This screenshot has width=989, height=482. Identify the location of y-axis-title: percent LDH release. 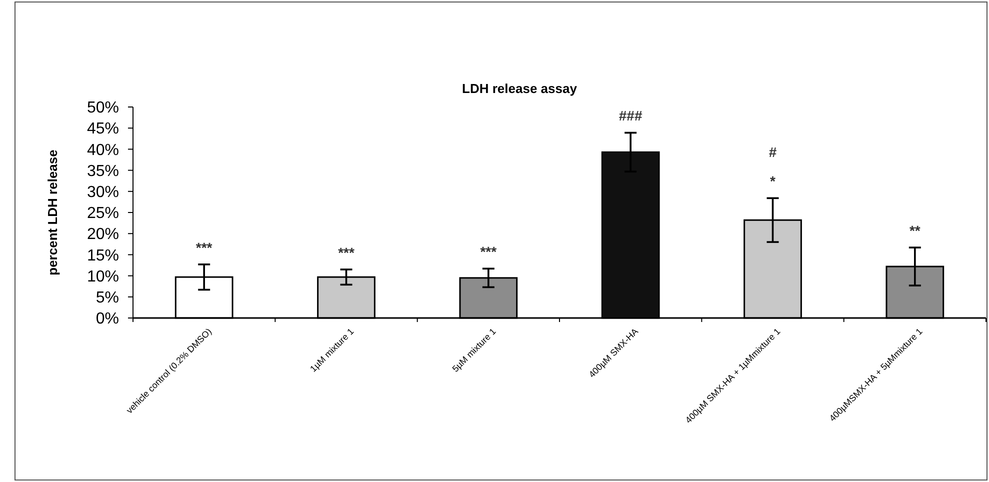
(52, 213).